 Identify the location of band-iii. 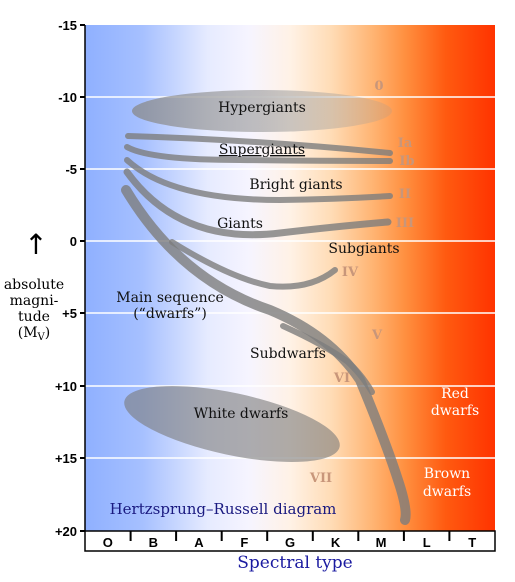
(257, 203).